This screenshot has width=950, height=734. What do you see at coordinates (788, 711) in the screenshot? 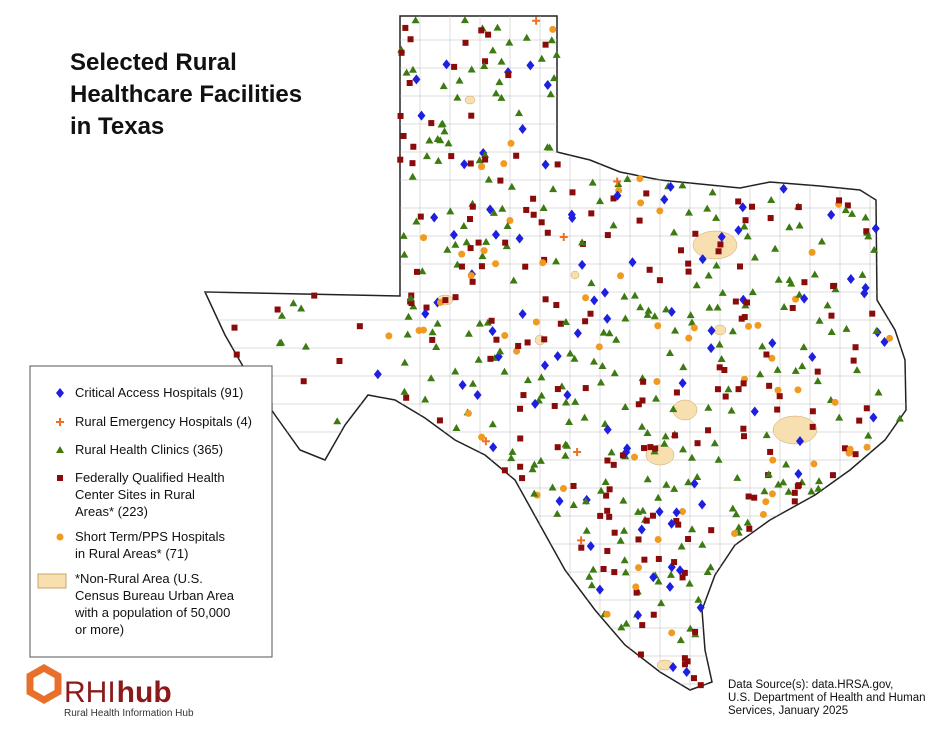
I see `source-line: Services, January 2025` at bounding box center [788, 711].